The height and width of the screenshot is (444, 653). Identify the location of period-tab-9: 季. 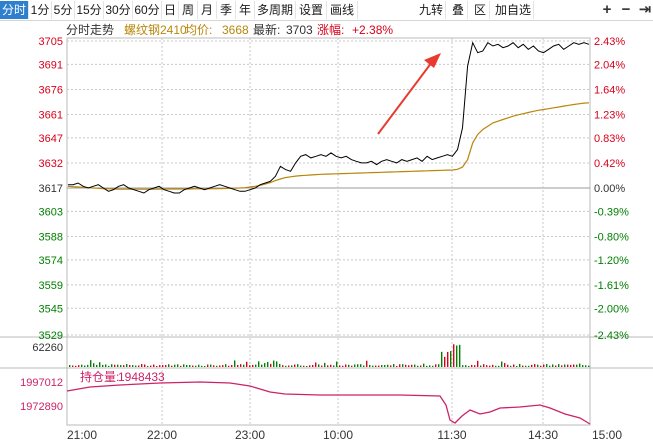
(226, 10).